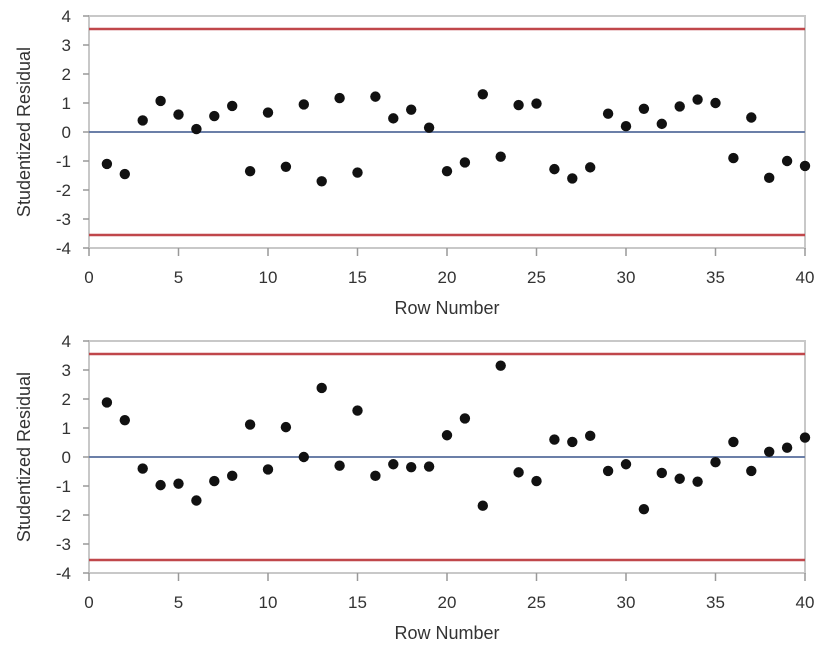 This screenshot has height=646, width=817. Describe the element at coordinates (66, 399) in the screenshot. I see `y-tick-label: 2` at that location.